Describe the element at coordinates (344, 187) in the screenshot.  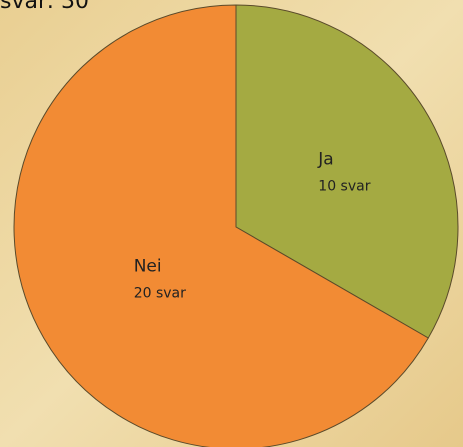
I see `slice-value-label: 10 svar` at that location.